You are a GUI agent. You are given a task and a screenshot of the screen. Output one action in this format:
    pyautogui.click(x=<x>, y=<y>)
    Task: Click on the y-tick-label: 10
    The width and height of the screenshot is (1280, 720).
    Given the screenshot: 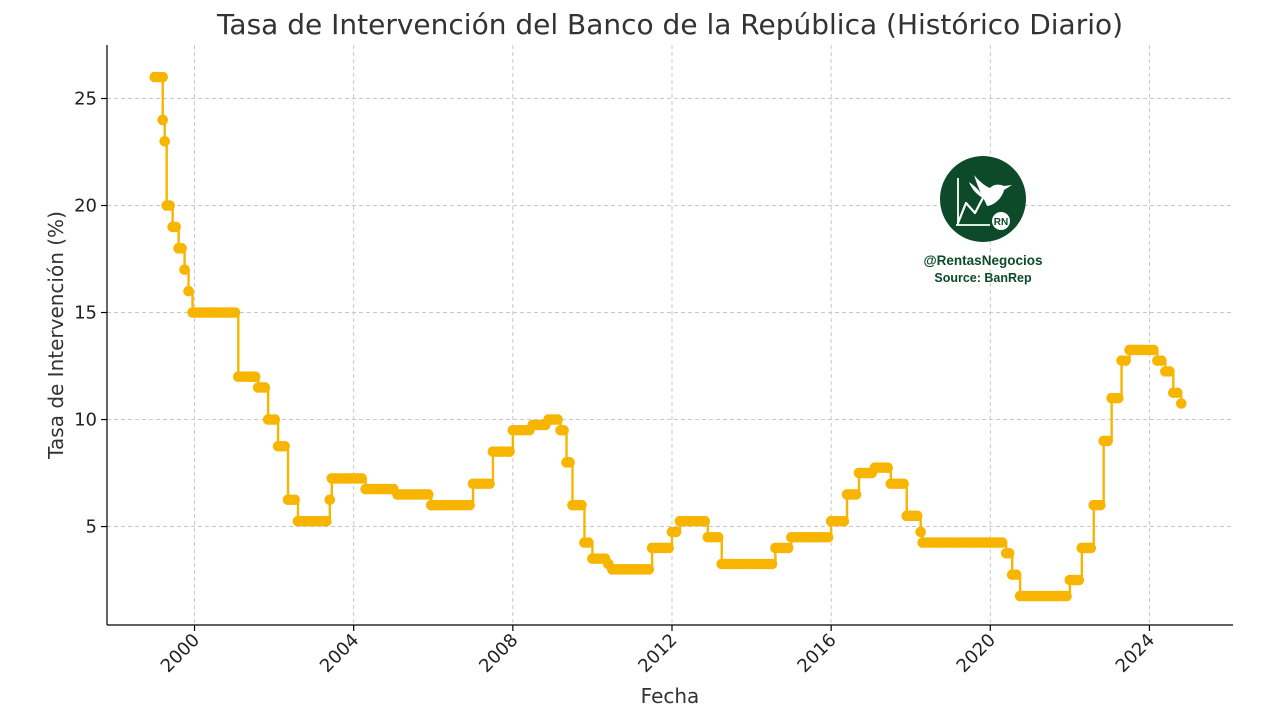 What is the action you would take?
    pyautogui.click(x=85, y=420)
    